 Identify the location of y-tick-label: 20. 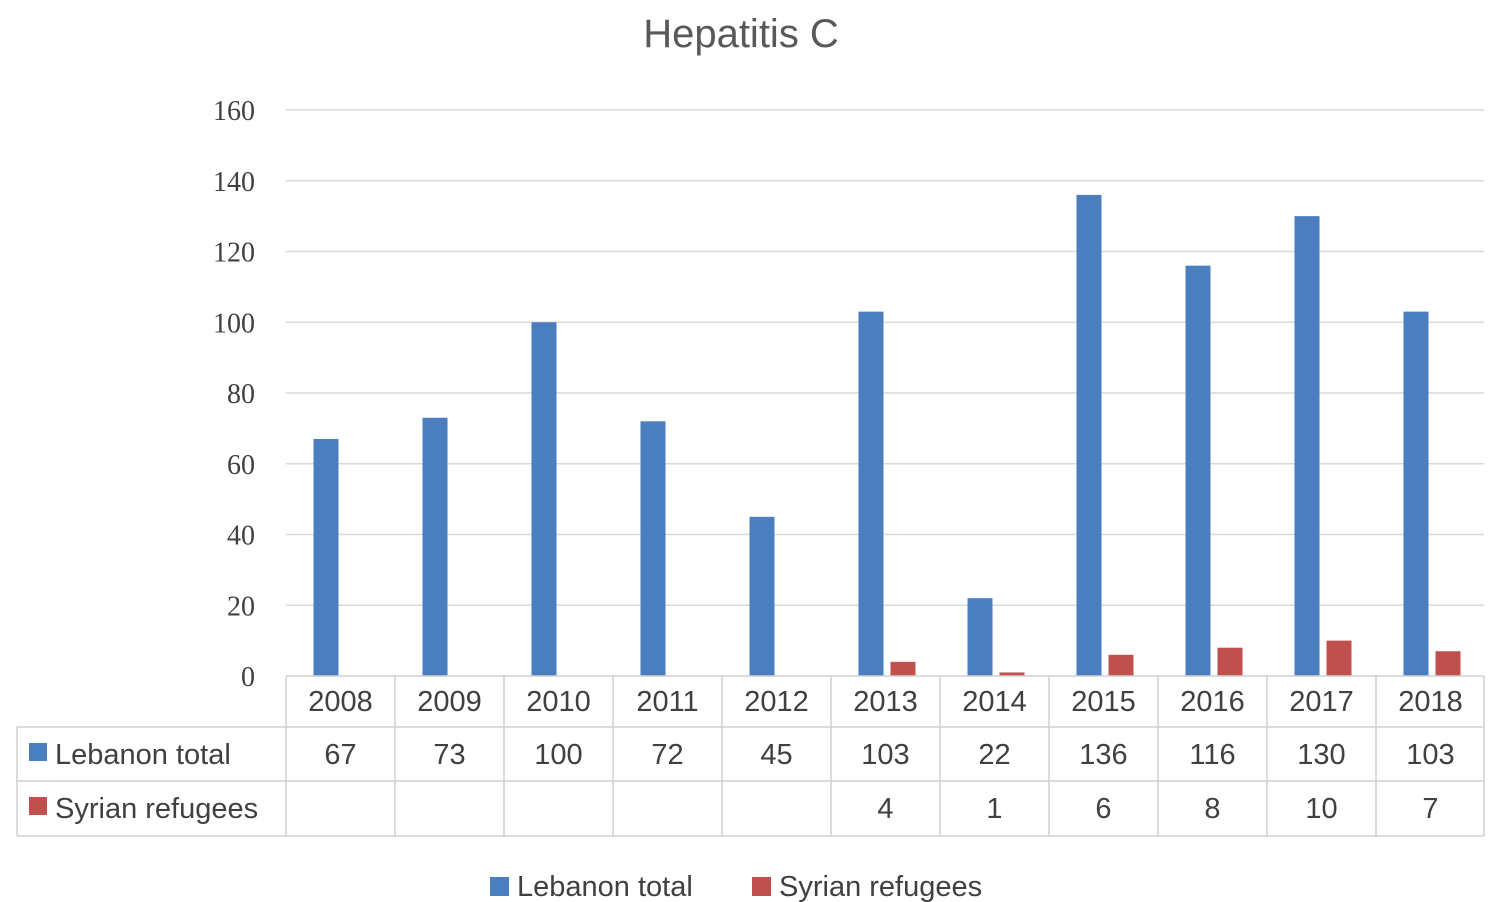
(241, 606).